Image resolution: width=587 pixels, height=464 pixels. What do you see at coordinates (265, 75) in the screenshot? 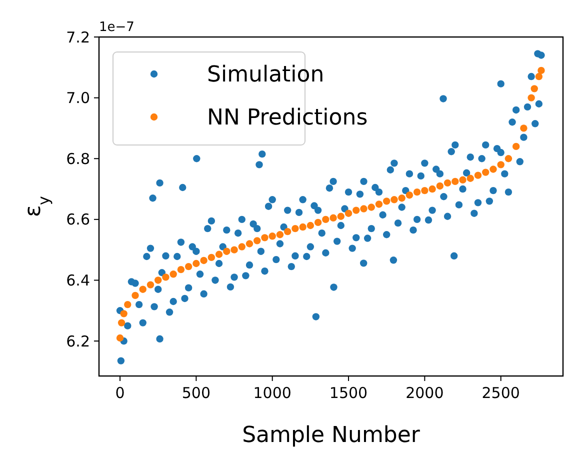
I see `legend-label: Simulation` at bounding box center [265, 75].